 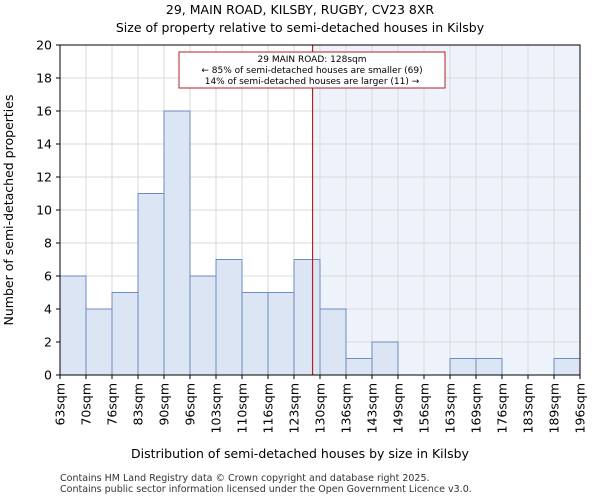 What do you see at coordinates (44, 78) in the screenshot?
I see `y-tick-label: 18` at bounding box center [44, 78].